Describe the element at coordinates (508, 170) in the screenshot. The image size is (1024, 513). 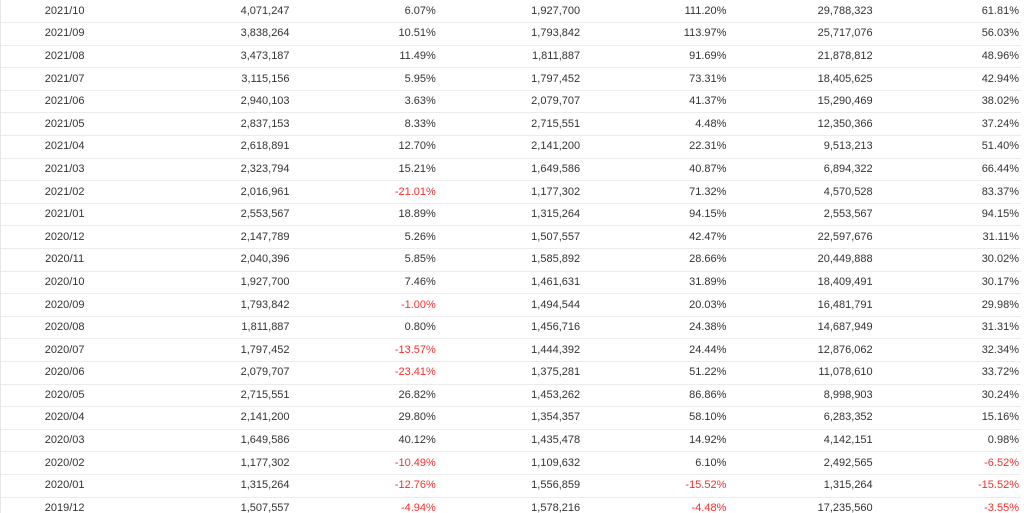
I see `table-cell-value: 1,649,586` at that location.